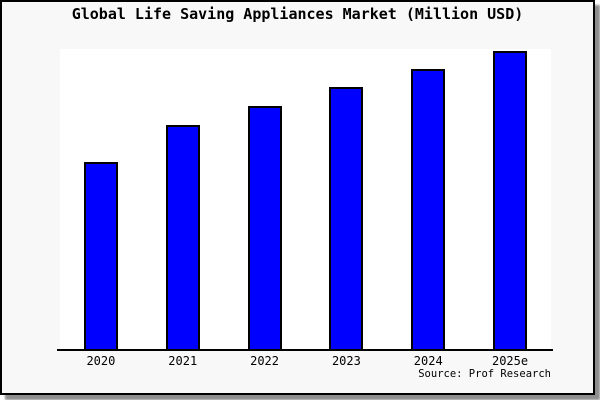 The width and height of the screenshot is (600, 400). Describe the element at coordinates (264, 227) in the screenshot. I see `bar-2022` at that location.